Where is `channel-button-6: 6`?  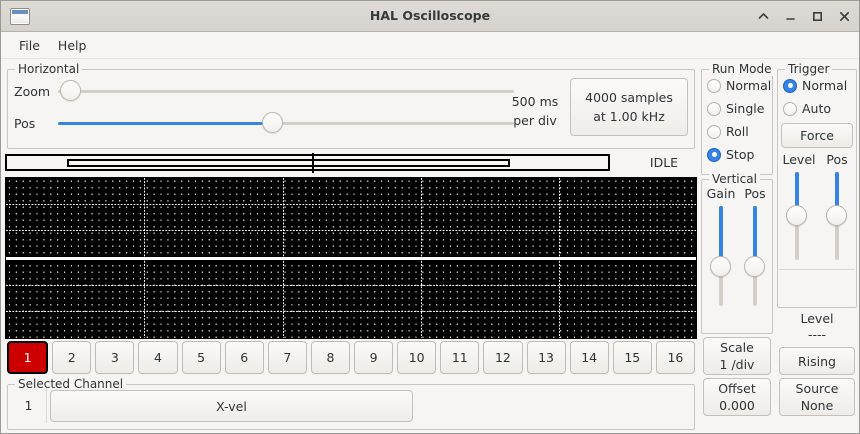 channel-button-6: 6 is located at coordinates (244, 357).